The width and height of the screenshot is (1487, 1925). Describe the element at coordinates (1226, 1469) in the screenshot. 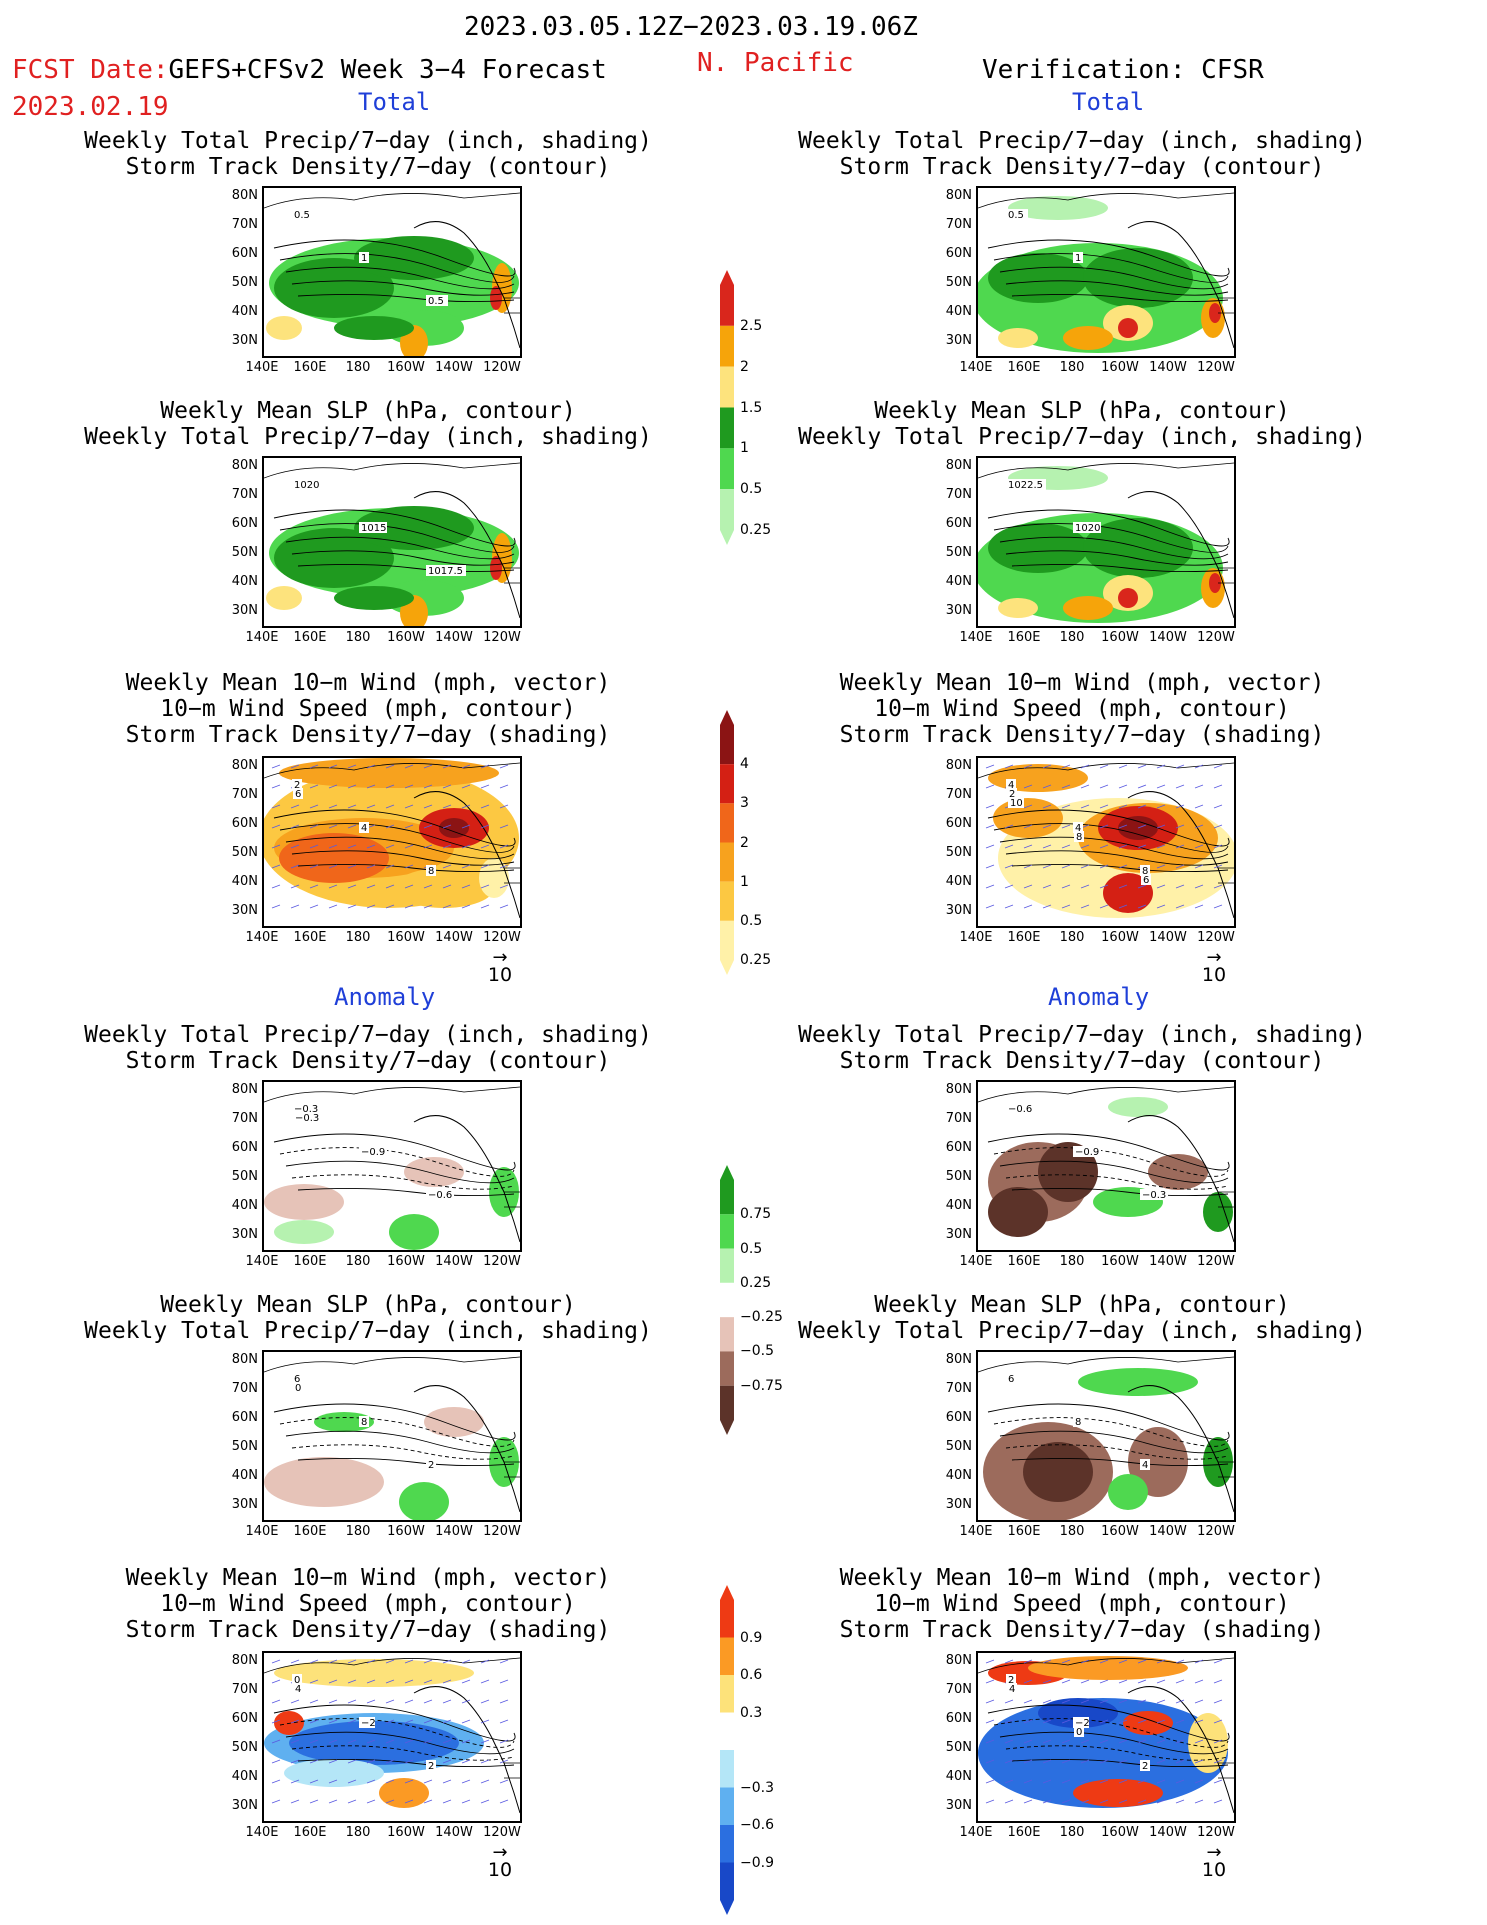

I see `border-lines` at that location.